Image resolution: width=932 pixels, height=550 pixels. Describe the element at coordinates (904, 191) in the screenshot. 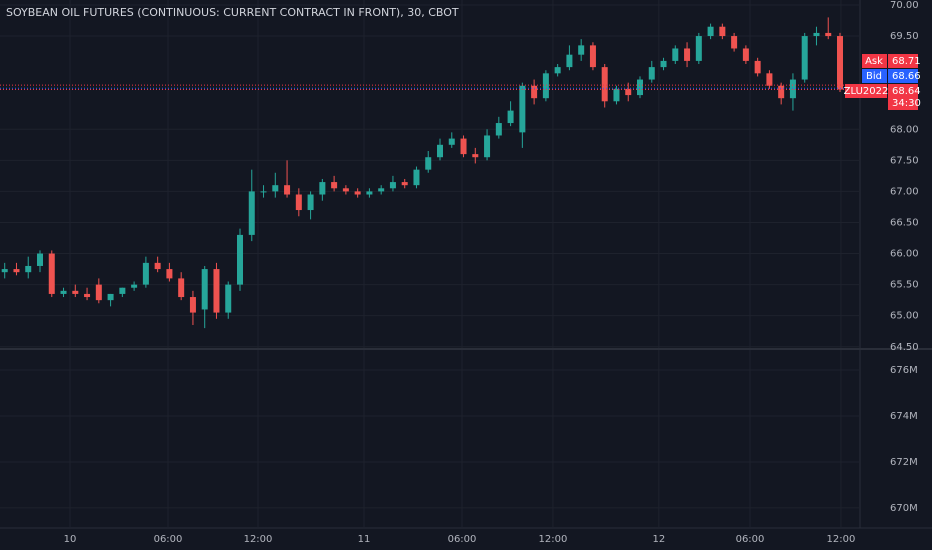

I see `y-tick-label: 67.00` at that location.